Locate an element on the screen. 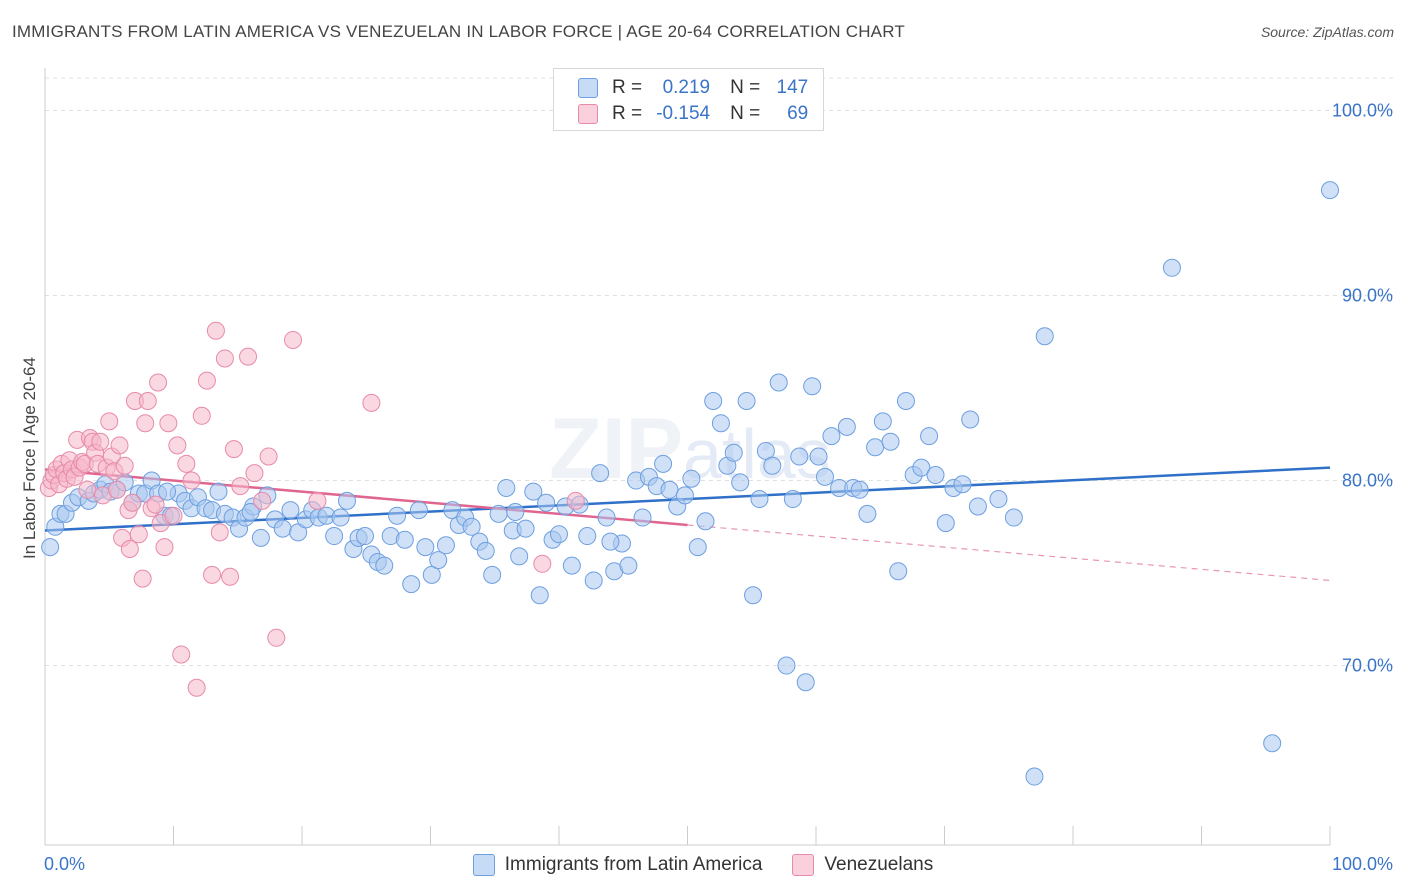  source-label: Source: ZipAtlas.com is located at coordinates (1327, 32).